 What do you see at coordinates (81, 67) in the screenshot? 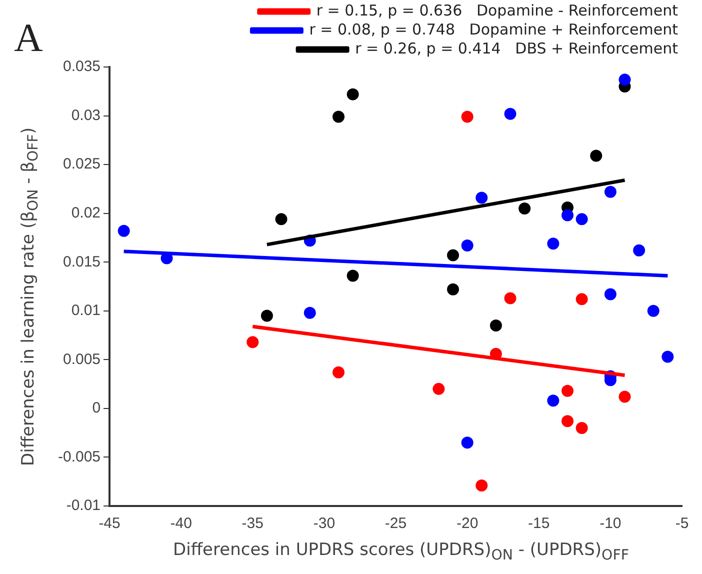
I see `y-tick-label: 0.035` at bounding box center [81, 67].